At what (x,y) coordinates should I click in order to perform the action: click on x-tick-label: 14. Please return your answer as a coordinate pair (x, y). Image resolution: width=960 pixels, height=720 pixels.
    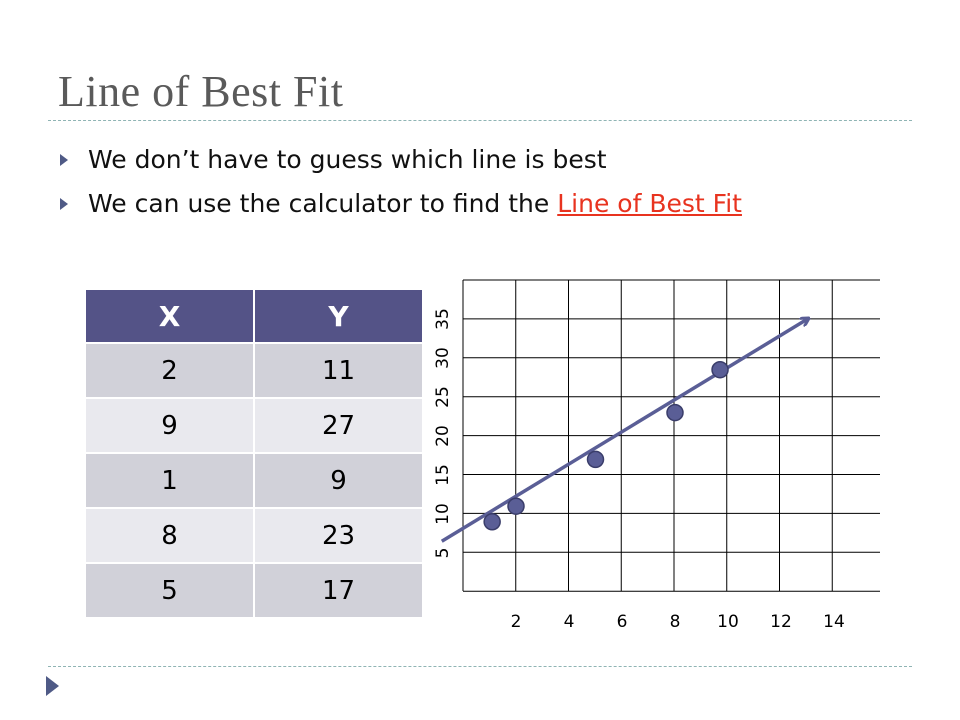
    Looking at the image, I should click on (834, 622).